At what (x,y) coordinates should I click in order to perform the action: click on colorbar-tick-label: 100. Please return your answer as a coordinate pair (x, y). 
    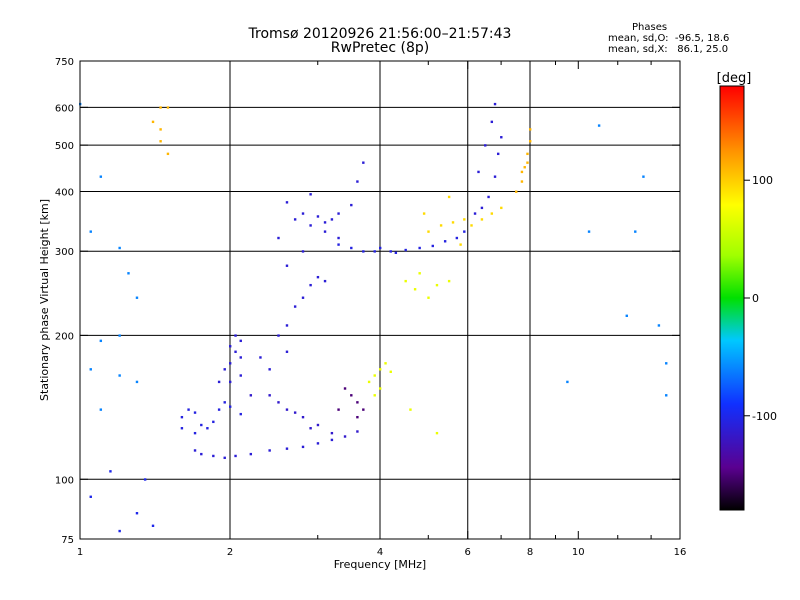
    Looking at the image, I should click on (762, 180).